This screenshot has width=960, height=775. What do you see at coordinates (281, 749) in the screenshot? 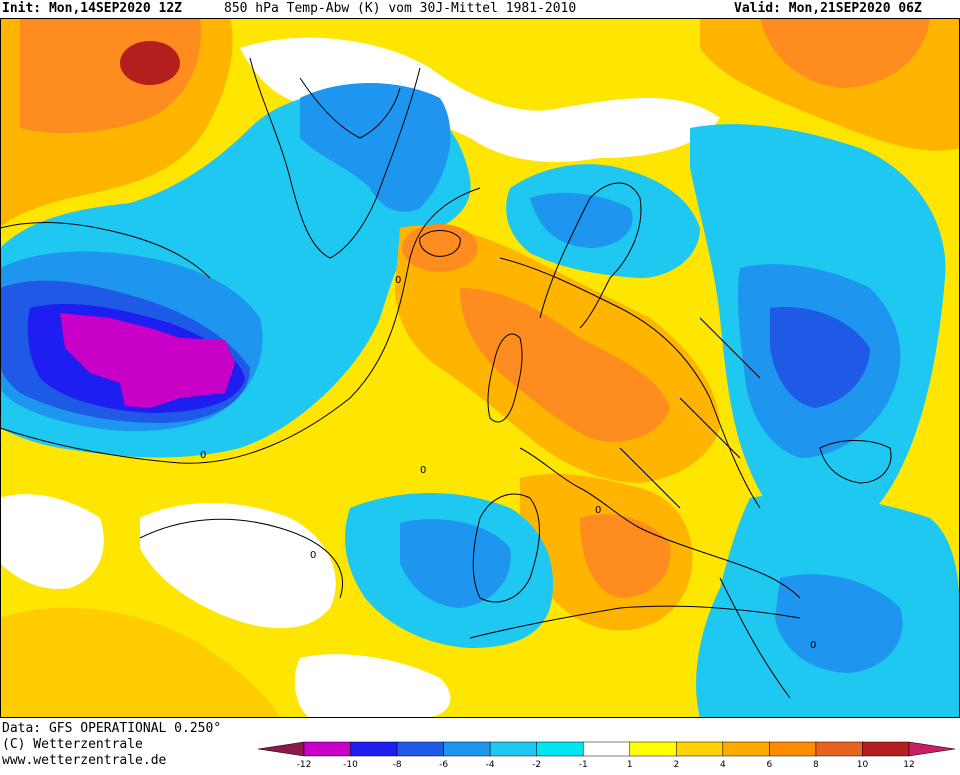
I see `legend-arrow-low` at bounding box center [281, 749].